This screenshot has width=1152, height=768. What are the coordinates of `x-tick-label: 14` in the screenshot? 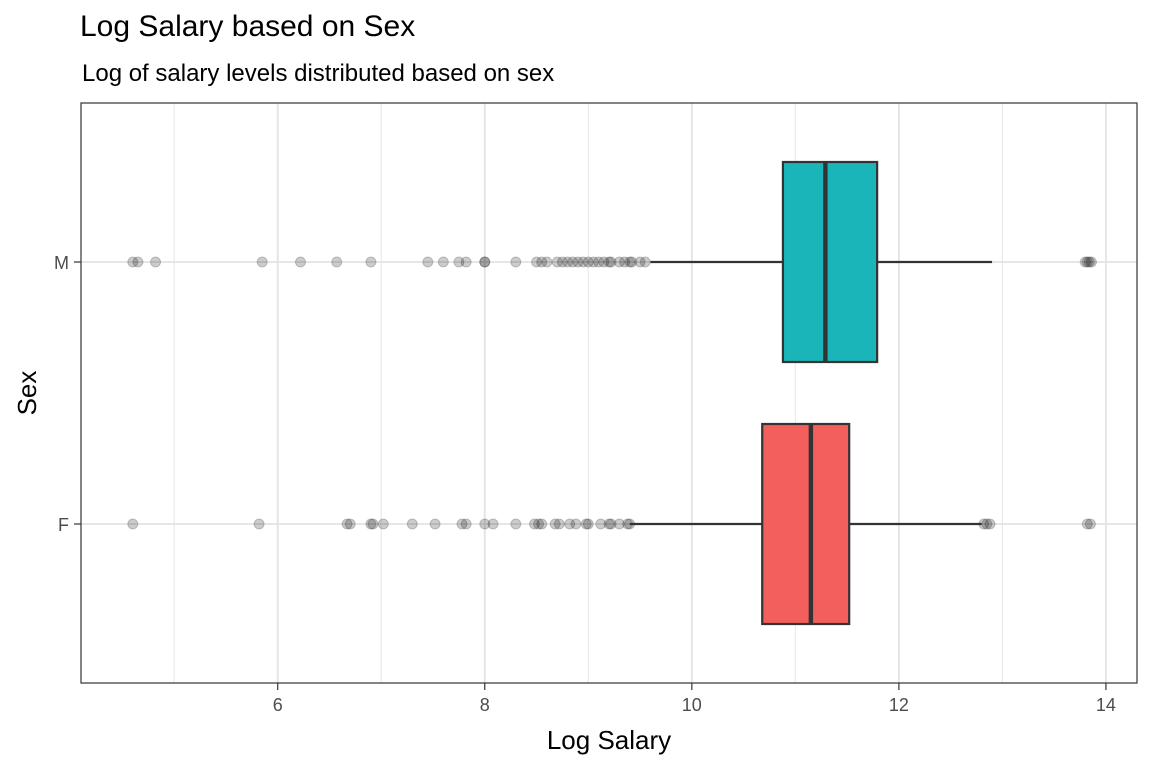 It's located at (1106, 705).